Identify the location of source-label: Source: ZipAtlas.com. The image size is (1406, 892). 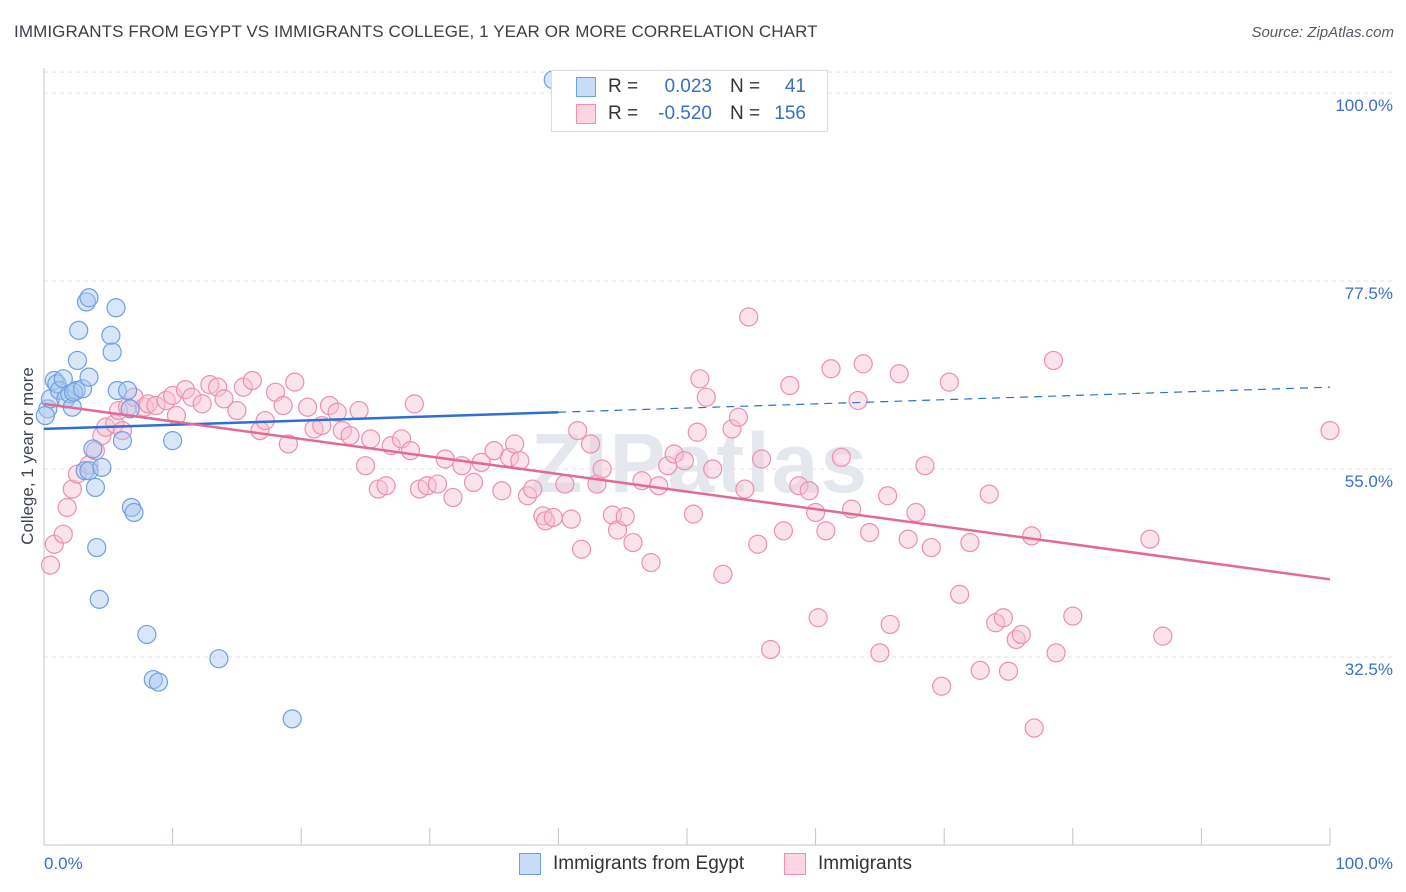
(1322, 32).